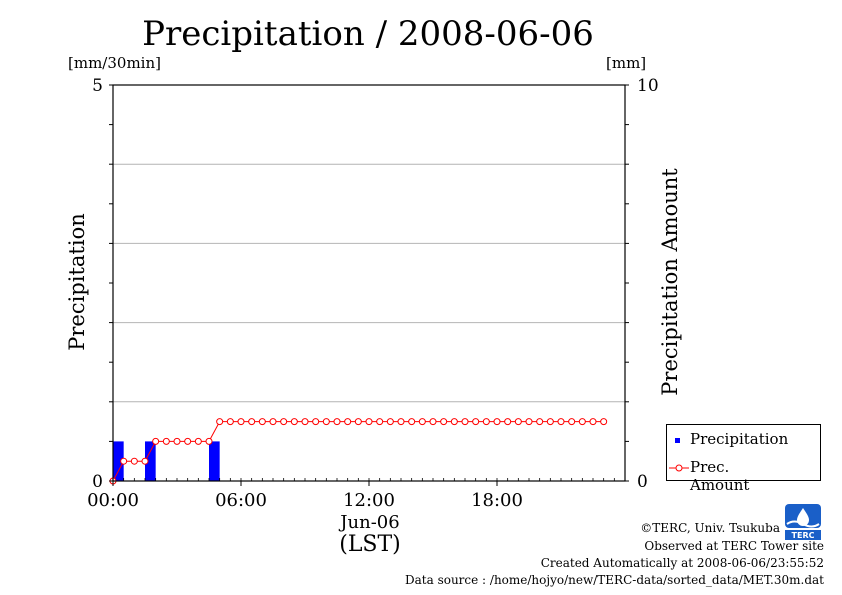  I want to click on credit-observed: Observed at TERC Tower site, so click(734, 546).